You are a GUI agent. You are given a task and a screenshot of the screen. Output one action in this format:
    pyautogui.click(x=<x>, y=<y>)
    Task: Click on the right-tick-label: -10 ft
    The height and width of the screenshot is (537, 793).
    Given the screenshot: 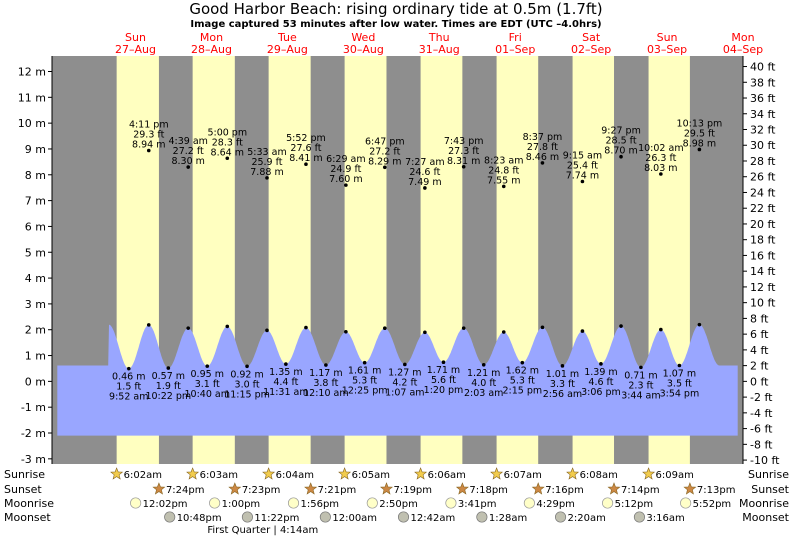 What is the action you would take?
    pyautogui.click(x=765, y=460)
    